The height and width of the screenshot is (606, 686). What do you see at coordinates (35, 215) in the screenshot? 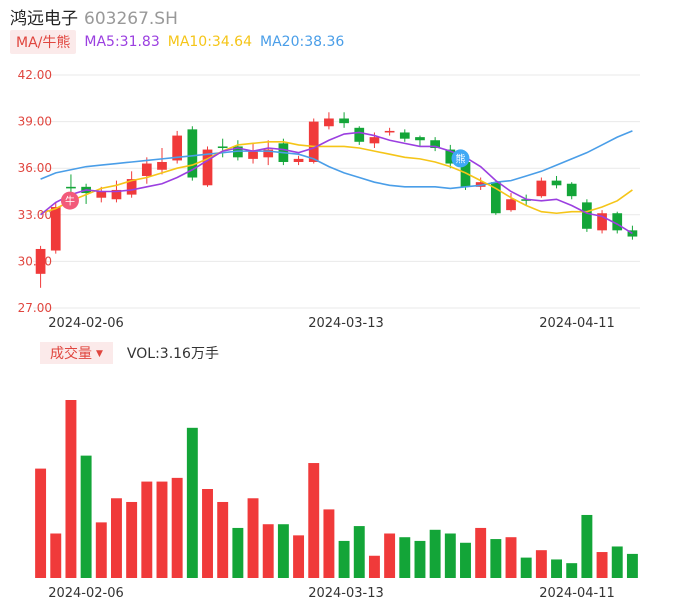
I see `y-tick-label: 33.00` at bounding box center [35, 215].